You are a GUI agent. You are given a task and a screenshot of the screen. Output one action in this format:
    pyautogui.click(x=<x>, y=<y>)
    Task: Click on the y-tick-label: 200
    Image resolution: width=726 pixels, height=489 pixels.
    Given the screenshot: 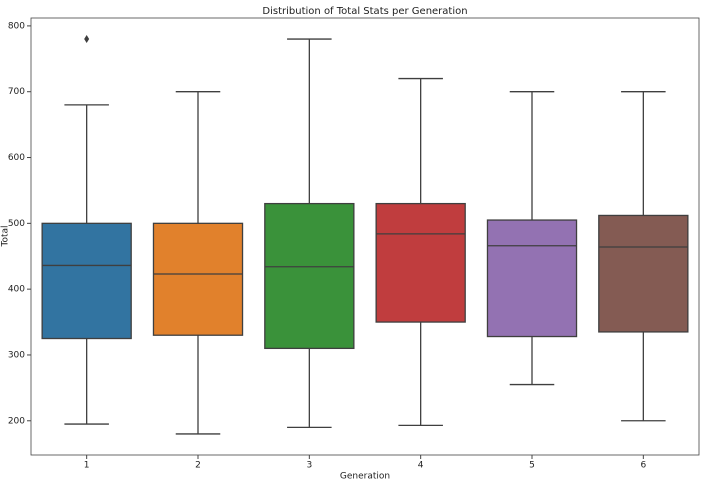 What is the action you would take?
    pyautogui.click(x=16, y=421)
    